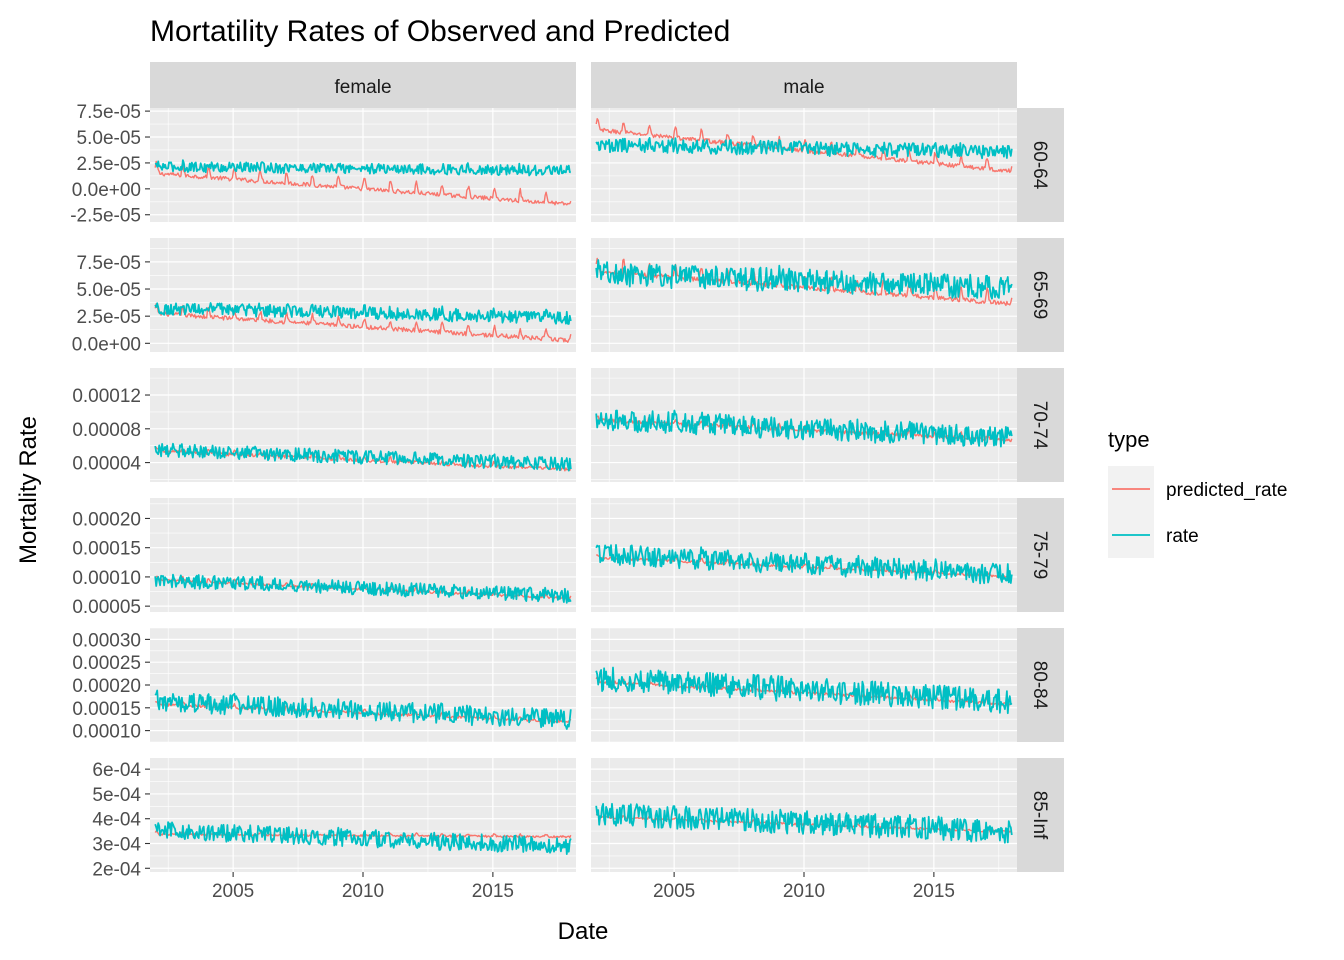  I want to click on strip-label-60-64: 60-64, so click(1039, 165).